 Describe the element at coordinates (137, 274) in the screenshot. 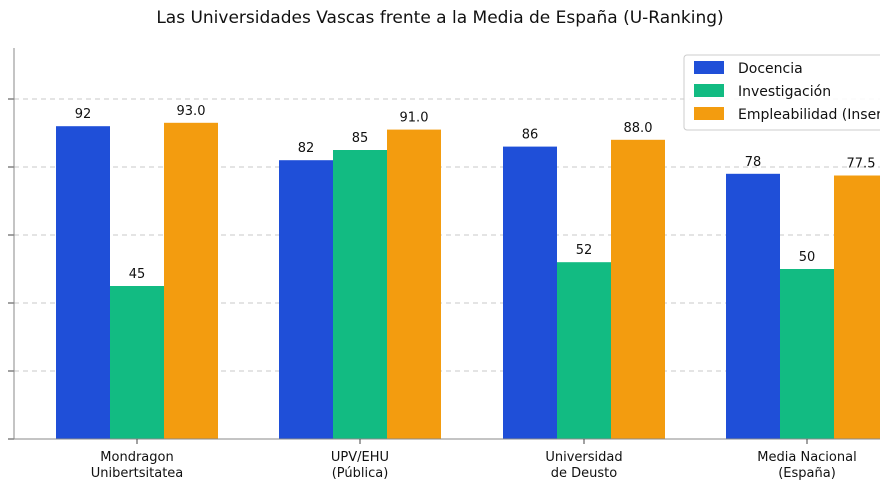

I see `bar-value-label: 45` at that location.